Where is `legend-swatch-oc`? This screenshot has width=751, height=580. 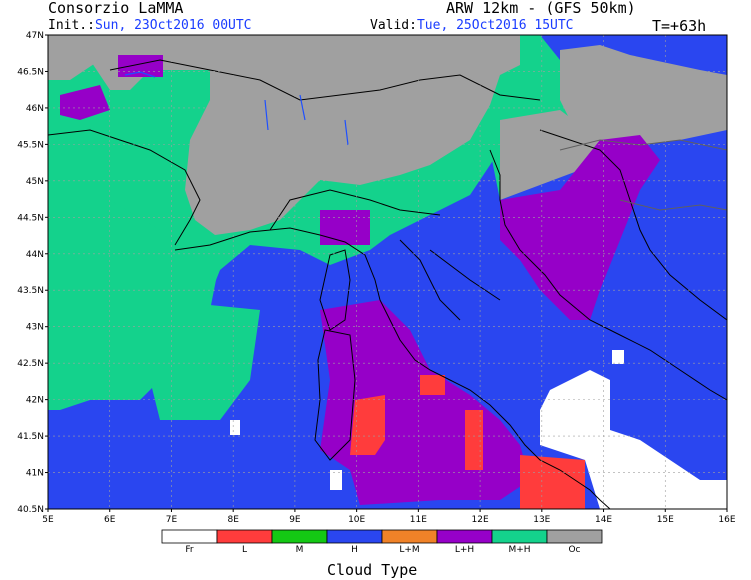 legend-swatch-oc is located at coordinates (574, 536).